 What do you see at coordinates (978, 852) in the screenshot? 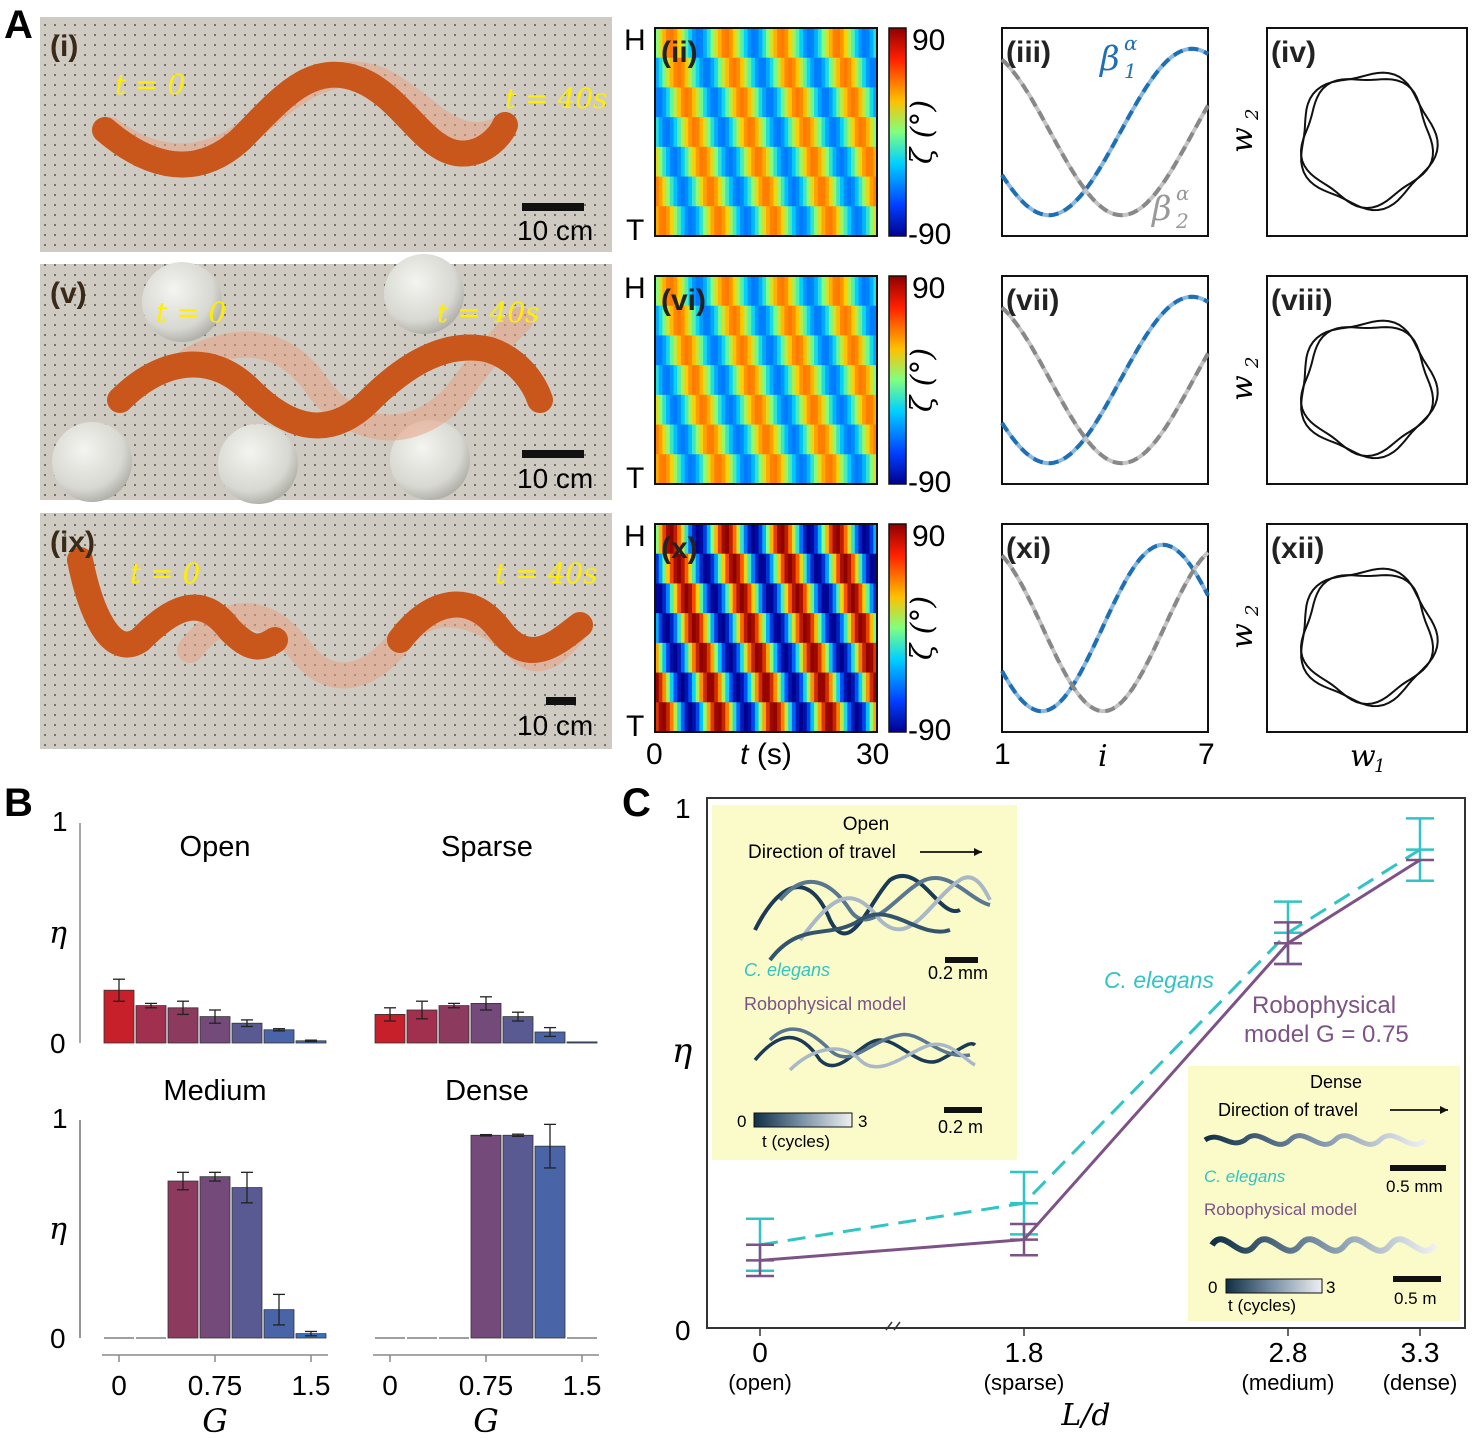
I see `arrow-icon` at bounding box center [978, 852].